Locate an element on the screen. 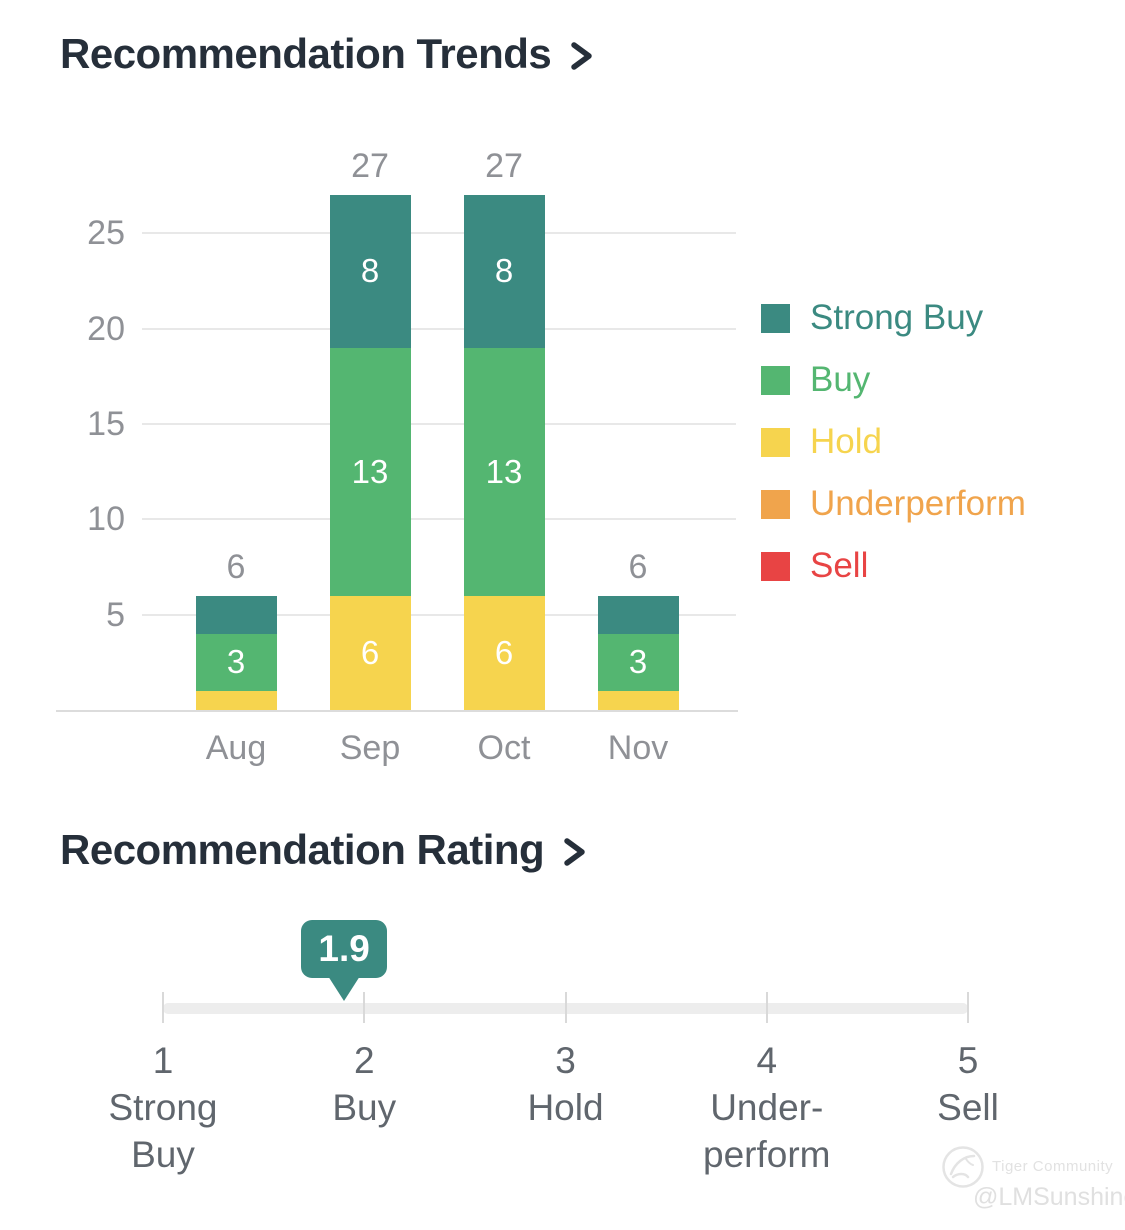  y-axis-label: 10 is located at coordinates (106, 519).